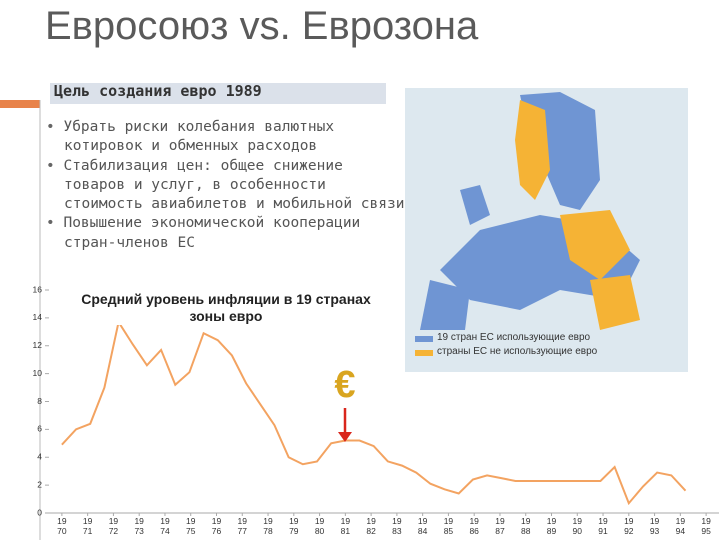 This screenshot has width=720, height=540. I want to click on arrow-head, so click(345, 437).